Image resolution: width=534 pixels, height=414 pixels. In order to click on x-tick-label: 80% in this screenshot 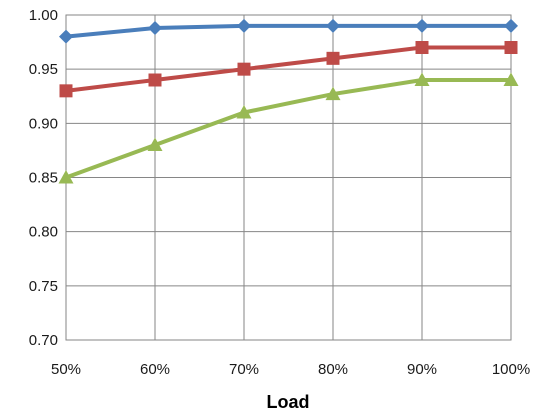, I will do `click(333, 369)`.